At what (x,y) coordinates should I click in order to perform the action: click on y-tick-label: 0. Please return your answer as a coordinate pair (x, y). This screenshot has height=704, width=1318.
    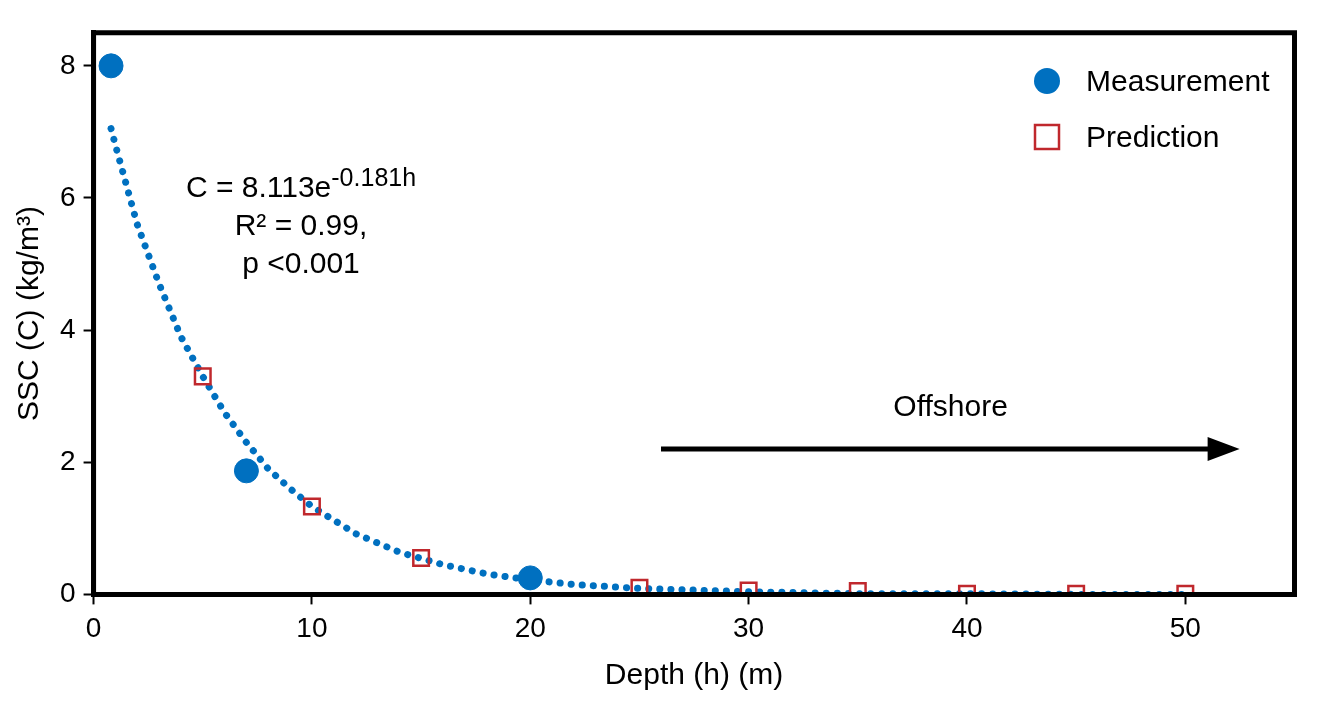
    Looking at the image, I should click on (67, 593).